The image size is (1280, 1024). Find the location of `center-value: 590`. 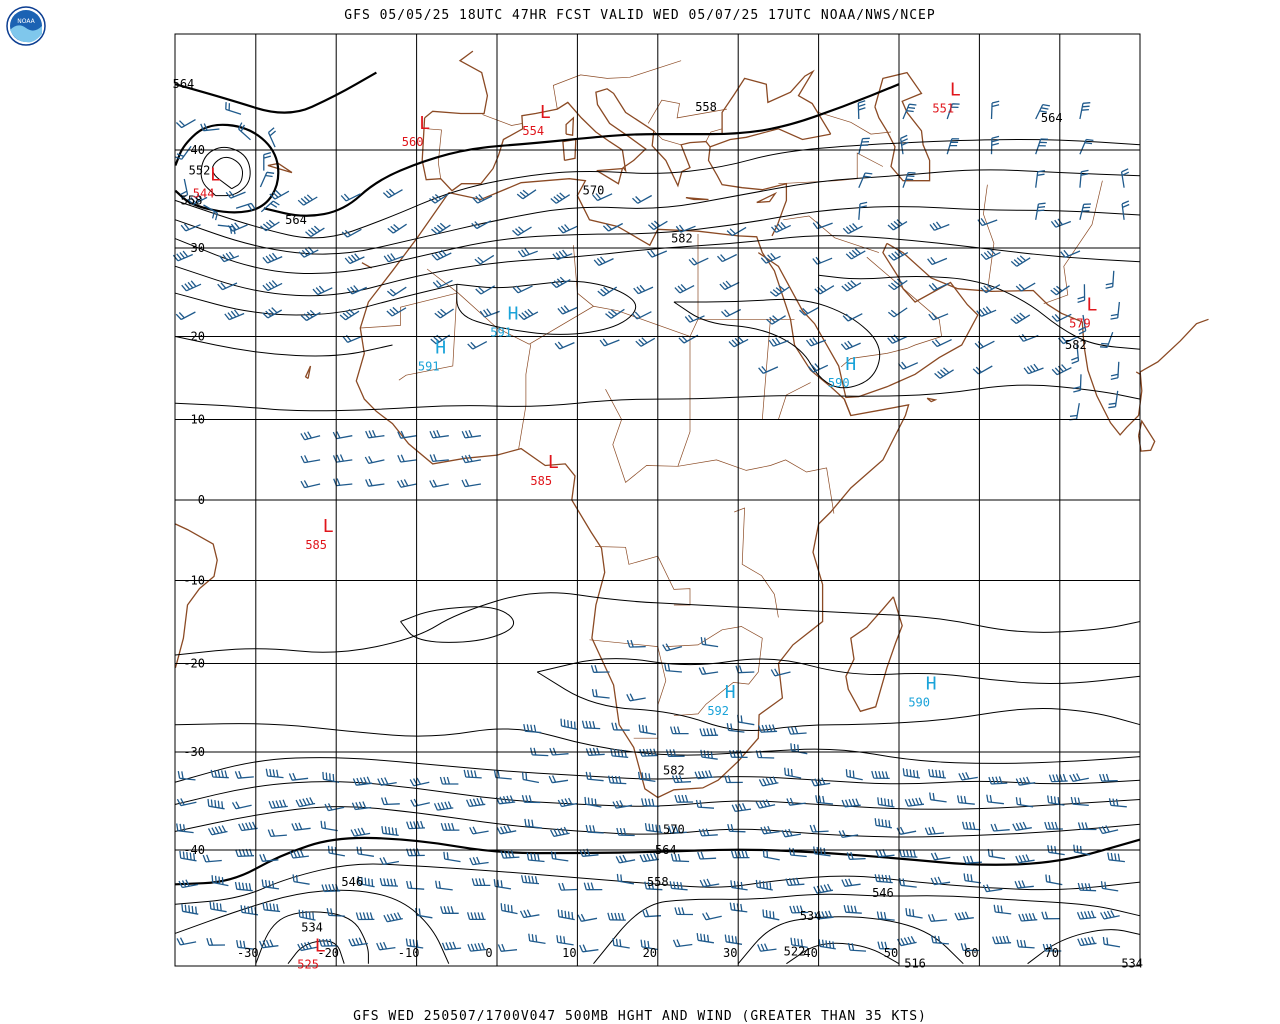

center-value: 590 is located at coordinates (839, 383).